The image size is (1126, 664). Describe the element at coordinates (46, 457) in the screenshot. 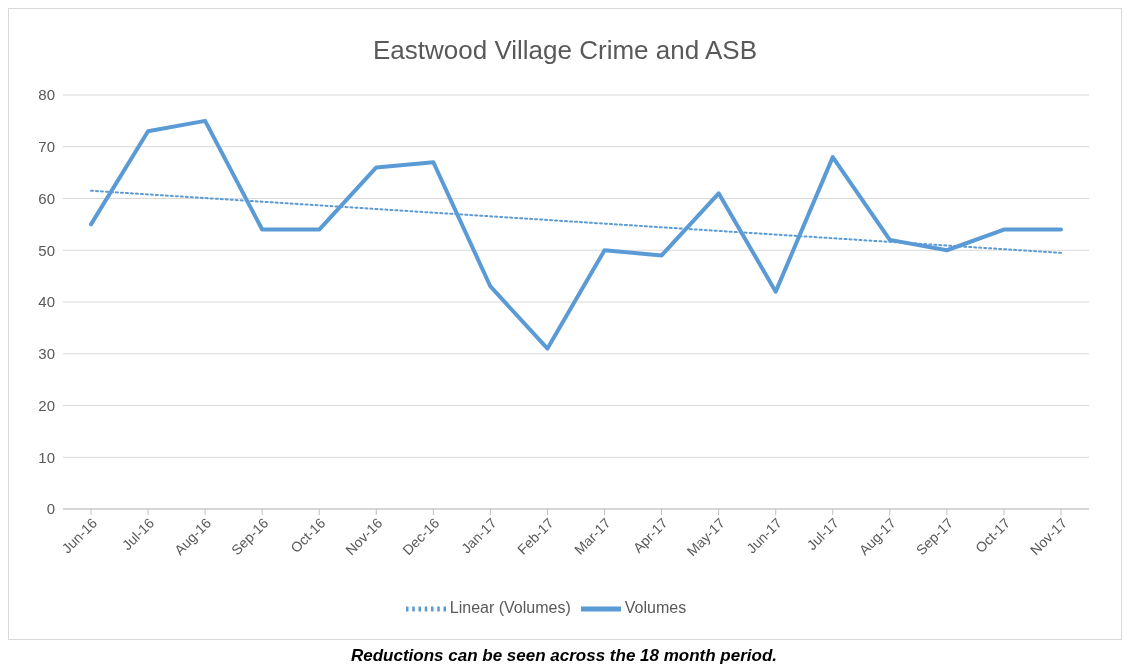

I see `y-tick-label: 10` at that location.